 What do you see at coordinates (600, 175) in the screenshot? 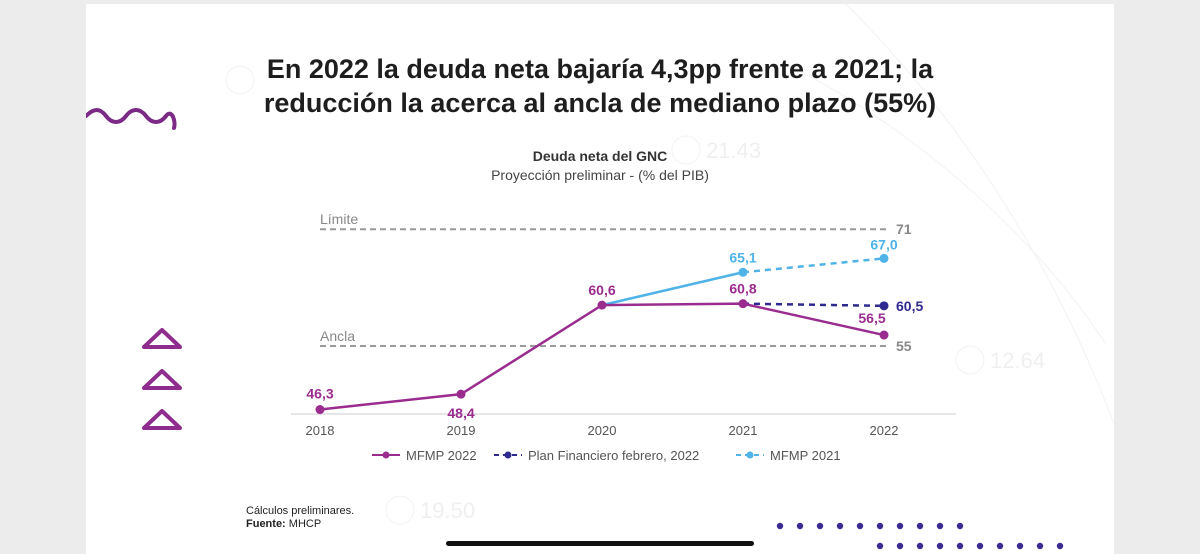
I see `chart-subtitle: Proyección preliminar - (% del PIB)` at bounding box center [600, 175].